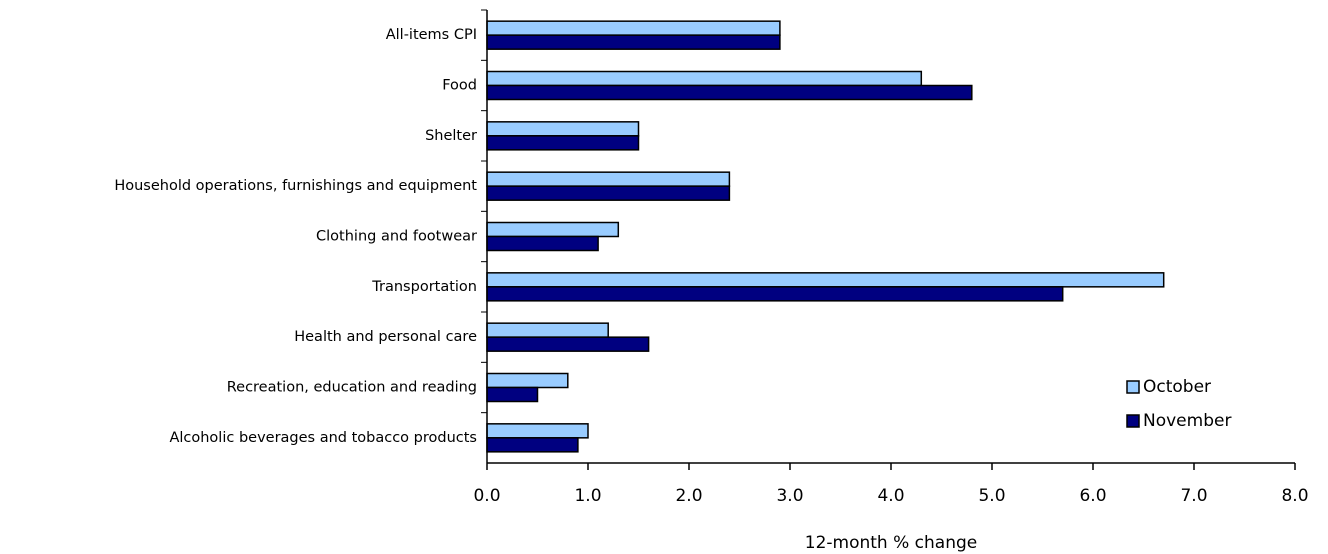 This screenshot has height=554, width=1328. What do you see at coordinates (396, 237) in the screenshot?
I see `y-tick-label: Clothing and footwear` at bounding box center [396, 237].